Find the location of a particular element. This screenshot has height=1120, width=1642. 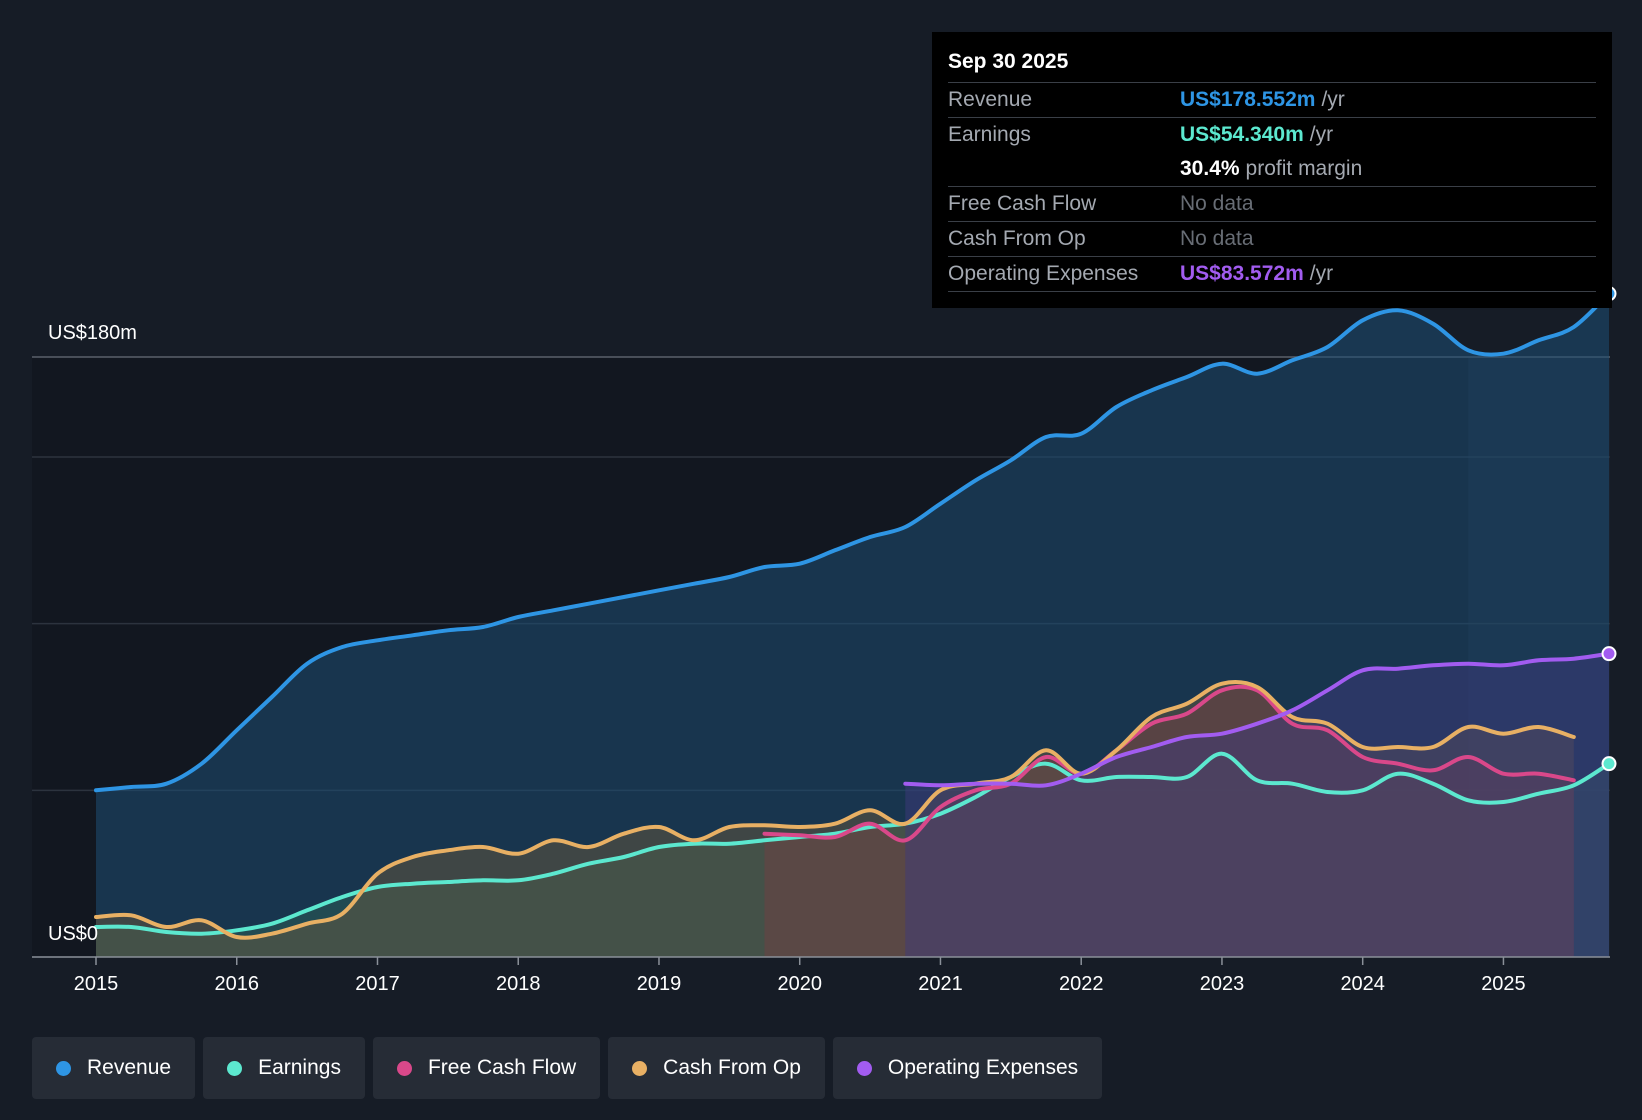

tooltip-row-revenue: Revenue US$178.552m /yr is located at coordinates (1272, 100).